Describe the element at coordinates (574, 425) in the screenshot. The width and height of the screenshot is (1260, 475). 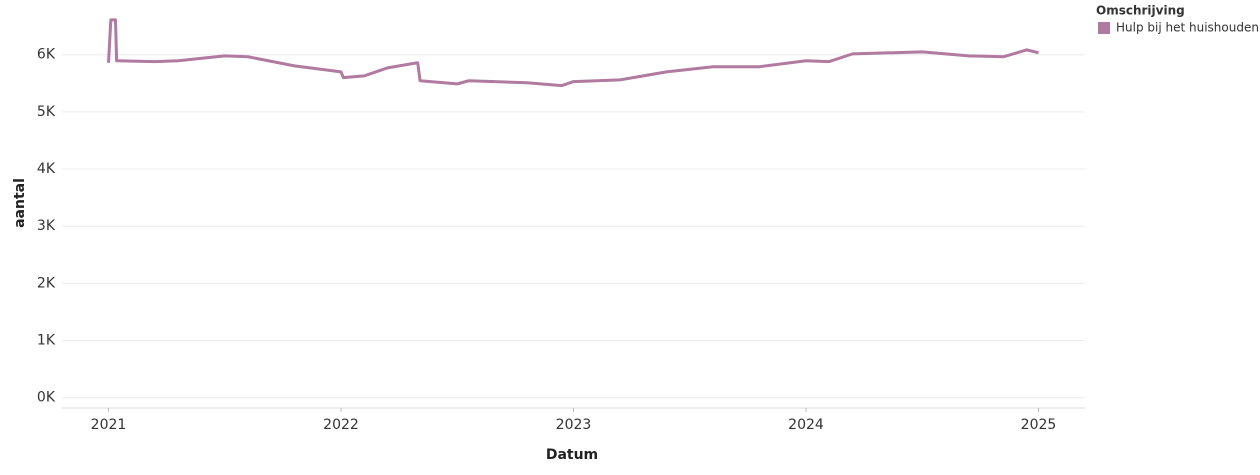
I see `x-tick-label: 2023` at that location.